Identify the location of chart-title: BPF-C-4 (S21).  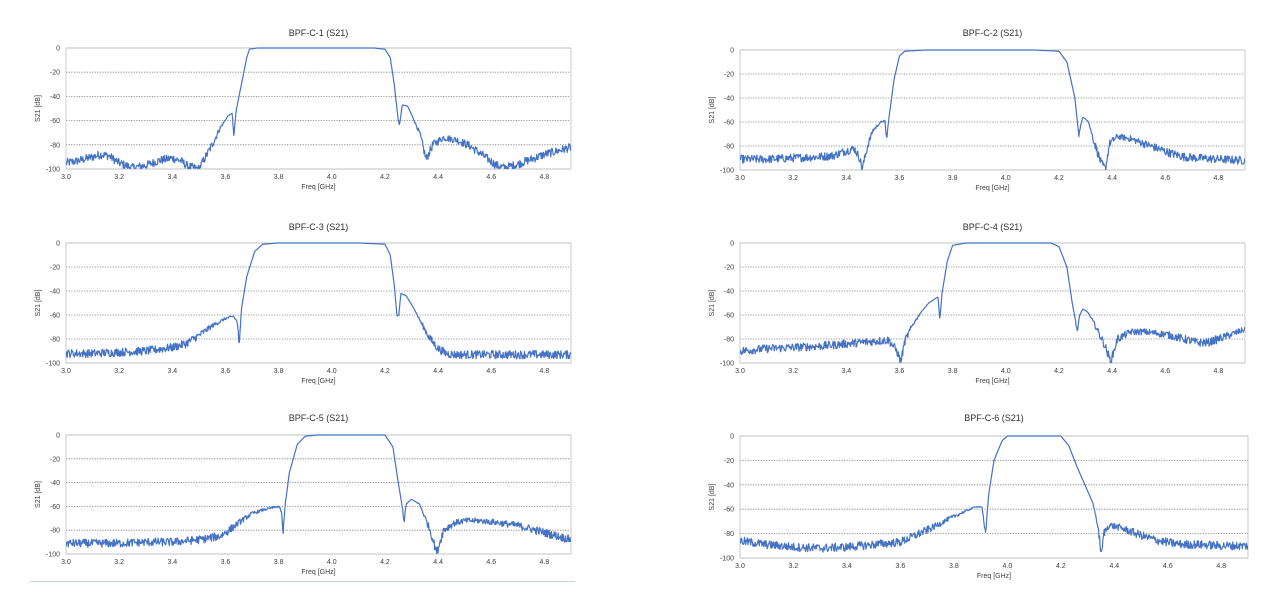
(993, 227).